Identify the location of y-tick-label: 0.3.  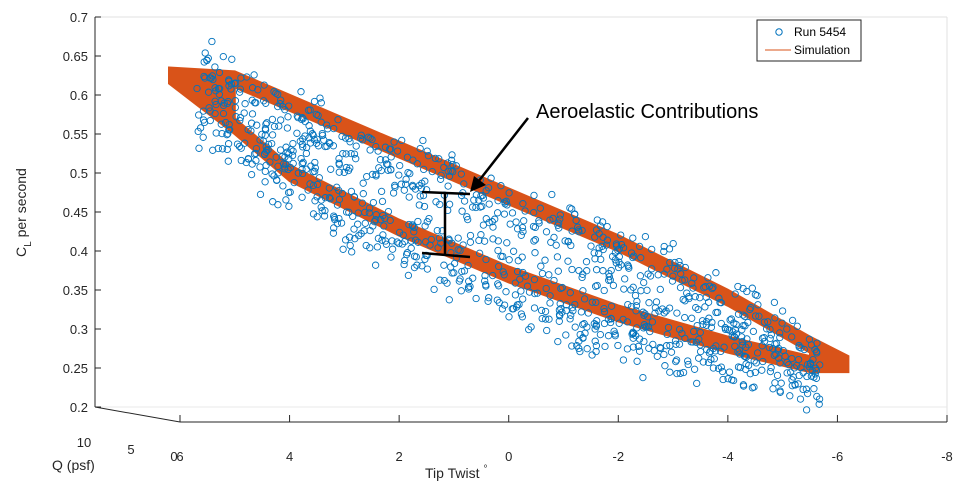
(79, 329).